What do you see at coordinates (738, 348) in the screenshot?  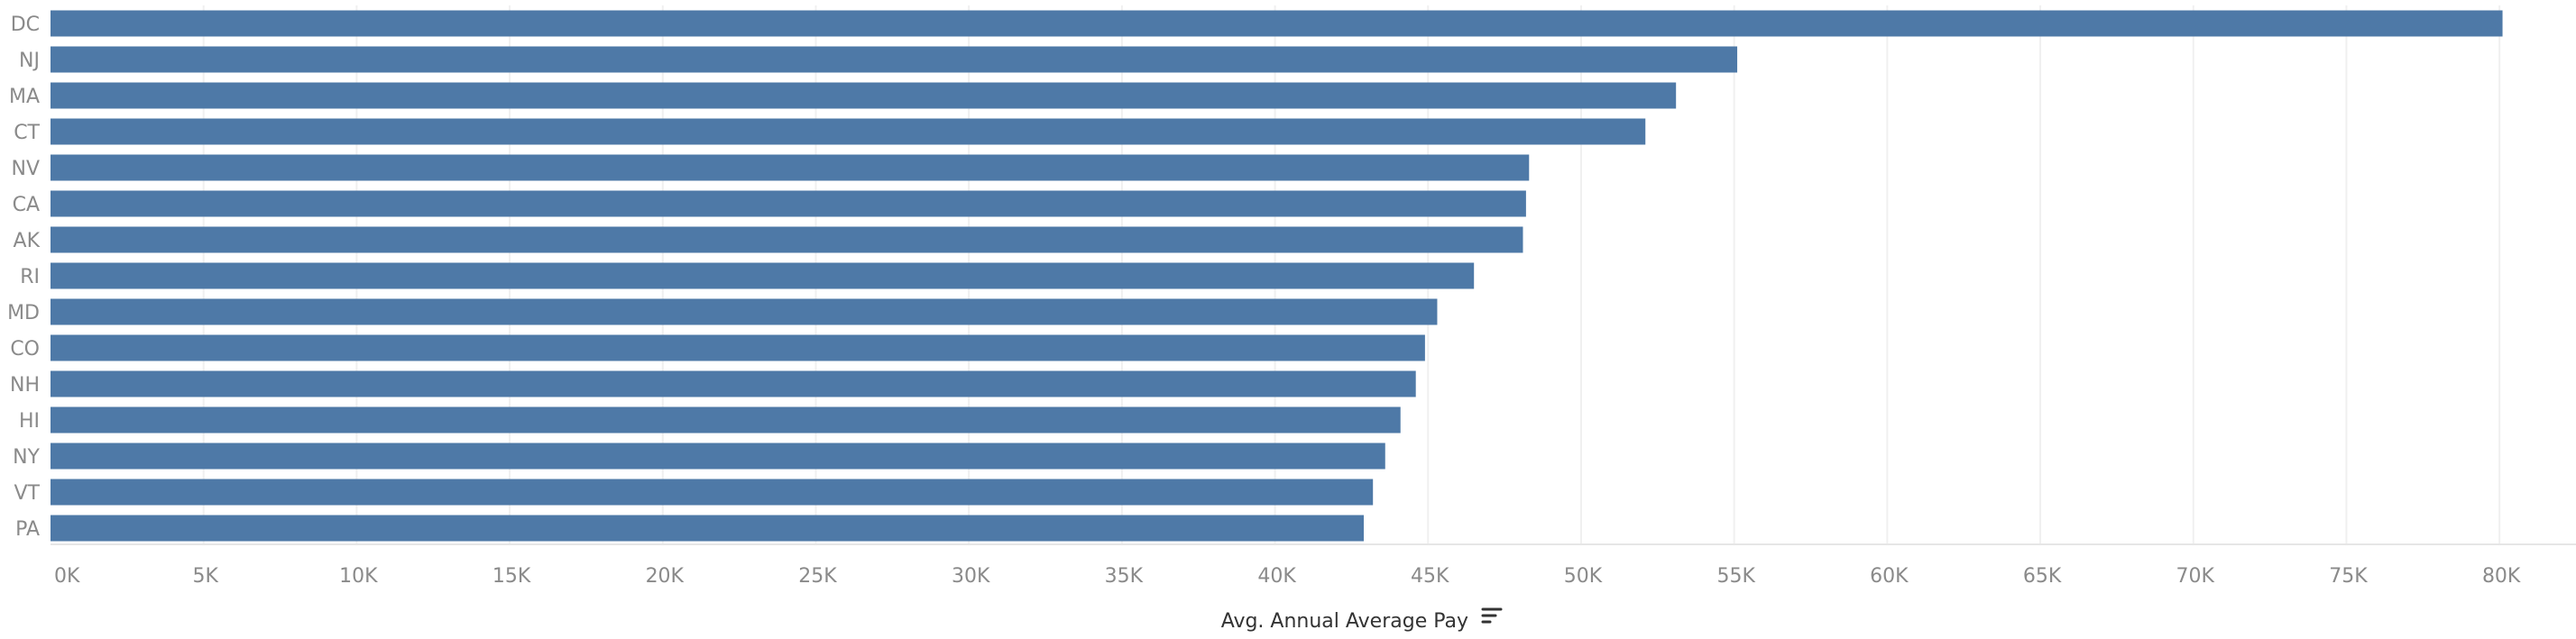 I see `bar-co` at bounding box center [738, 348].